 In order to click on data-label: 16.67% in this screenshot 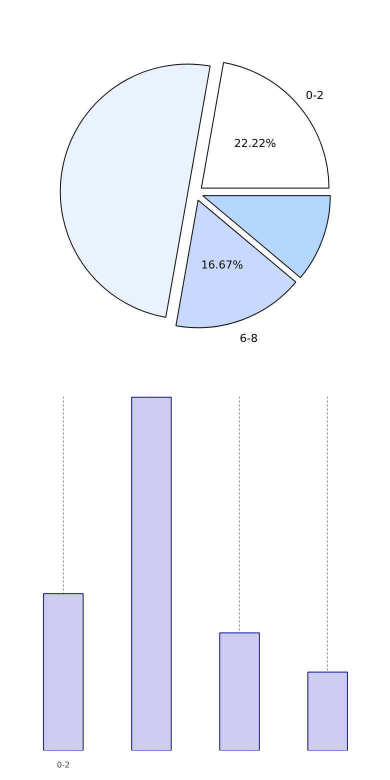, I will do `click(222, 265)`.